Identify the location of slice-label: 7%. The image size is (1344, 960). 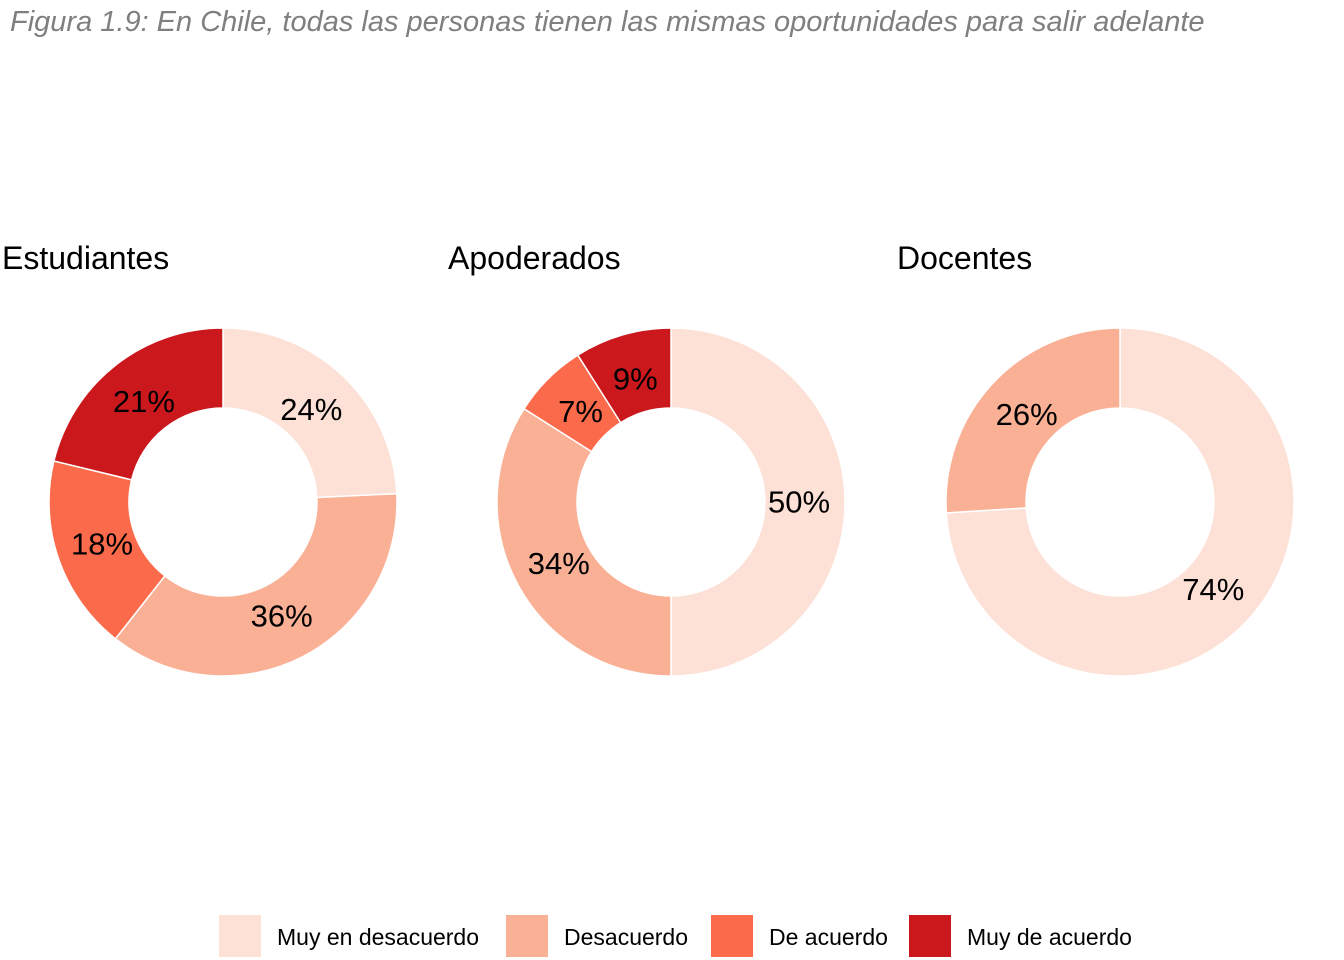
(580, 411).